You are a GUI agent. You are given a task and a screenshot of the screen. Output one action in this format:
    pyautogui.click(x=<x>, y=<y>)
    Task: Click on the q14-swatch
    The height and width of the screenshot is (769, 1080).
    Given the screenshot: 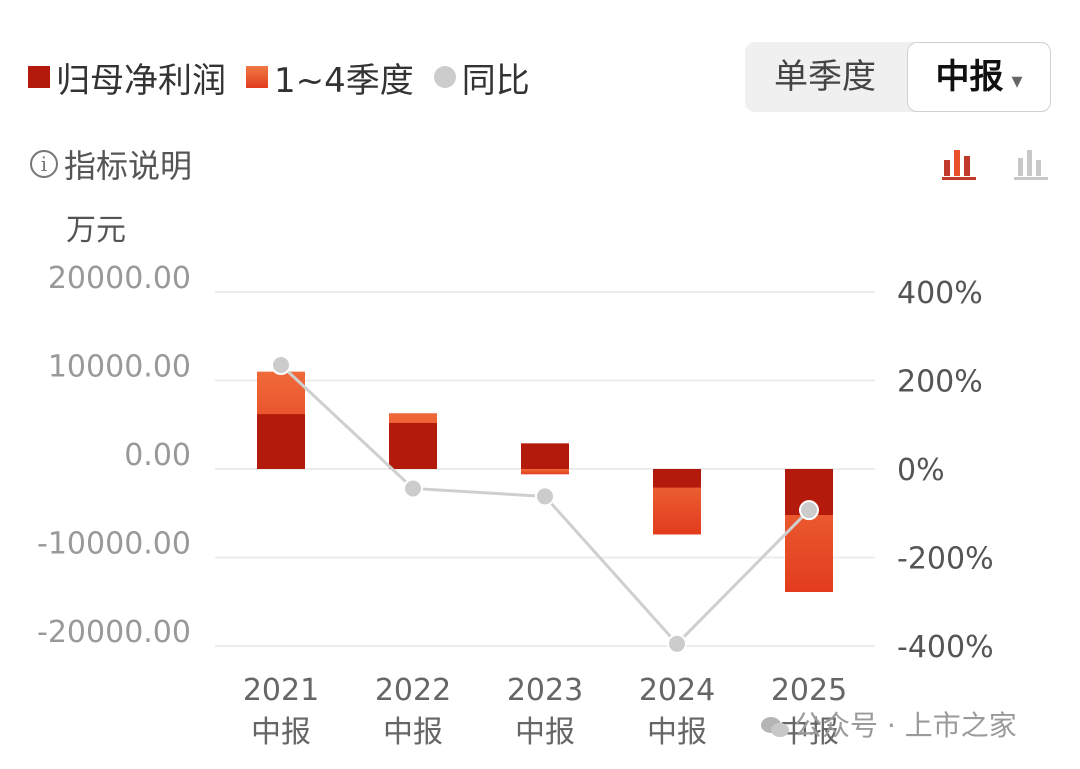 What is the action you would take?
    pyautogui.click(x=257, y=77)
    